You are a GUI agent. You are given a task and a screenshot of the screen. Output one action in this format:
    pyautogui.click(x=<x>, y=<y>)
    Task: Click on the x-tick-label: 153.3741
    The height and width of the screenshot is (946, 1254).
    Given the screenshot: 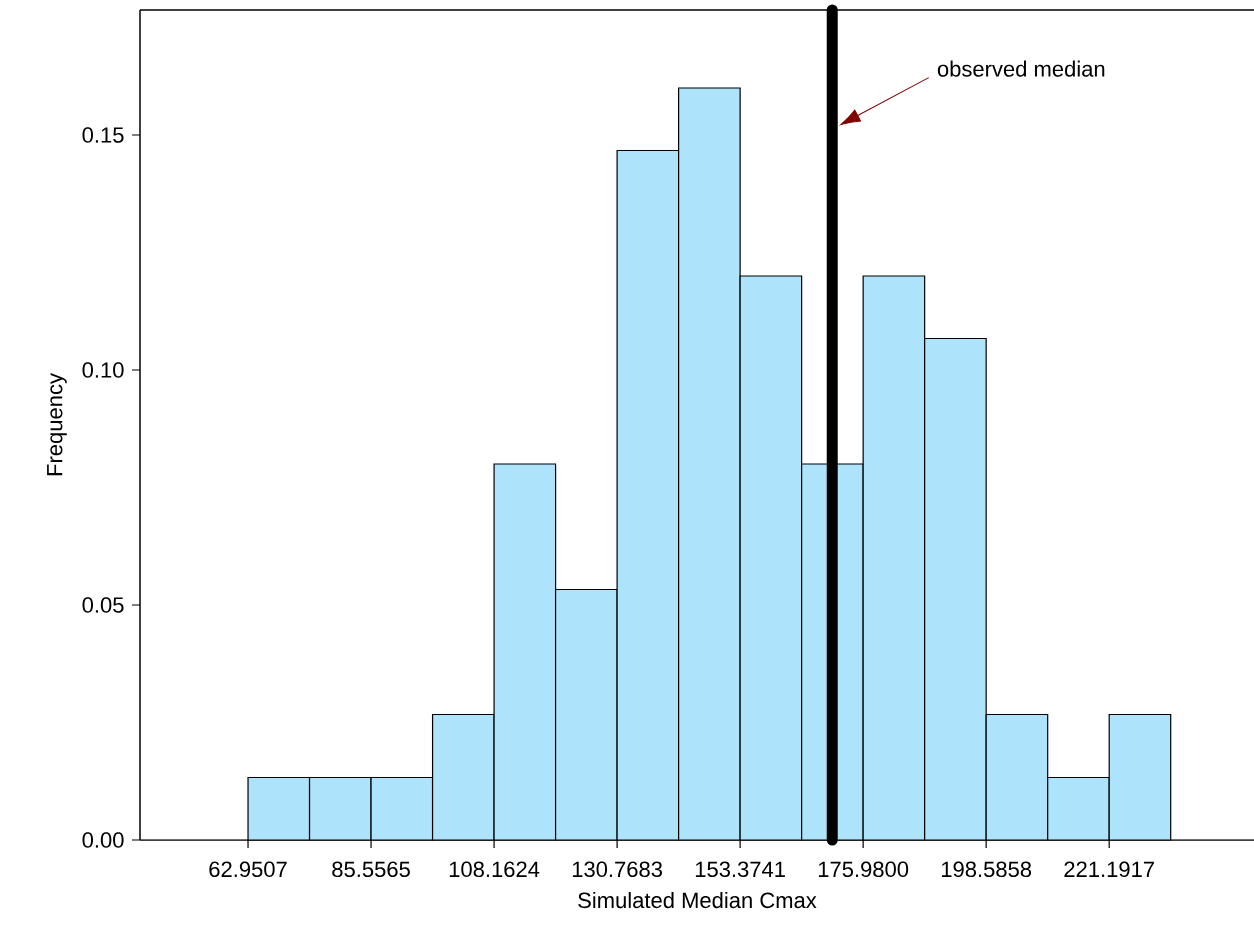 What is the action you would take?
    pyautogui.click(x=740, y=869)
    